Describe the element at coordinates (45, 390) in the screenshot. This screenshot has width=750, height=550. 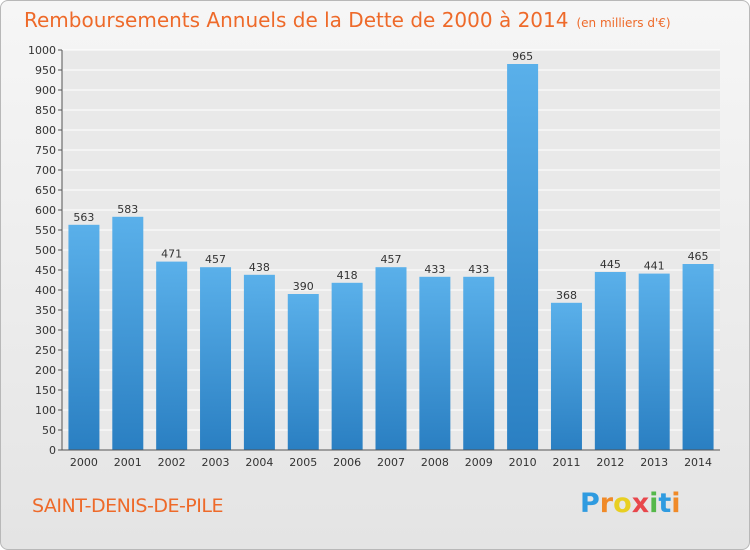
I see `y-tick-label: 150` at that location.